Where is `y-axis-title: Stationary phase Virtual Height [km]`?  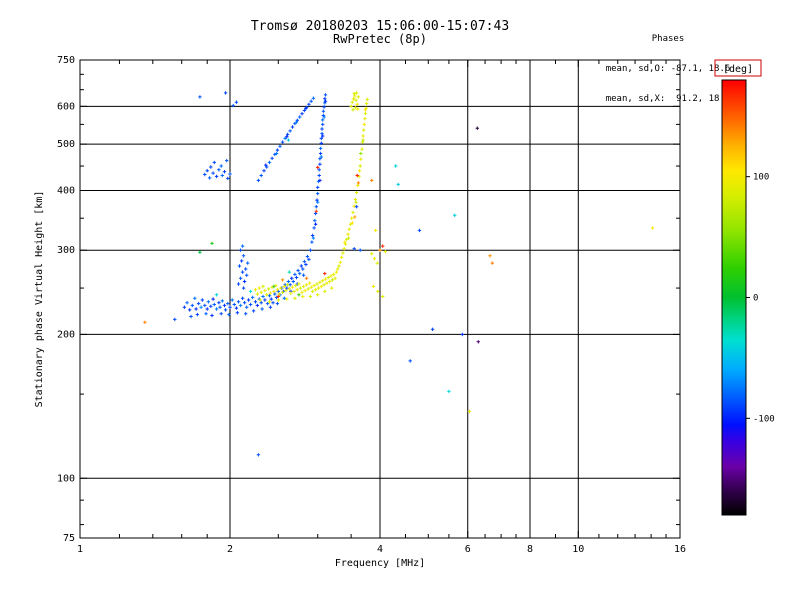
y-axis-title: Stationary phase Virtual Height [km] is located at coordinates (39, 299).